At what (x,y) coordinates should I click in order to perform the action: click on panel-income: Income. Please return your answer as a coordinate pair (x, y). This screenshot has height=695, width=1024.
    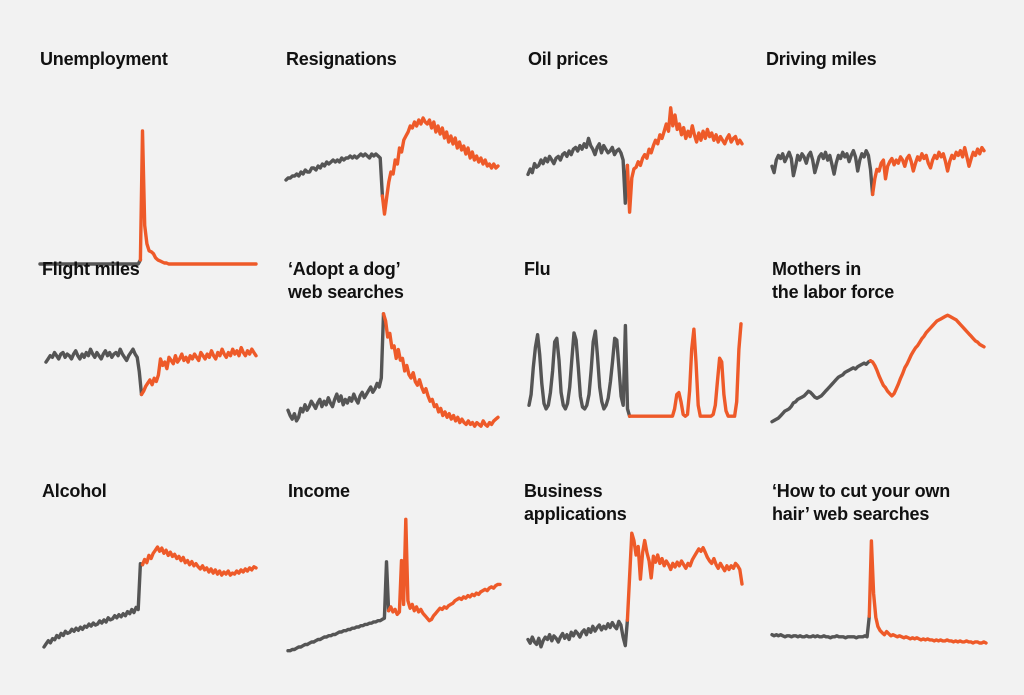
    Looking at the image, I should click on (407, 587).